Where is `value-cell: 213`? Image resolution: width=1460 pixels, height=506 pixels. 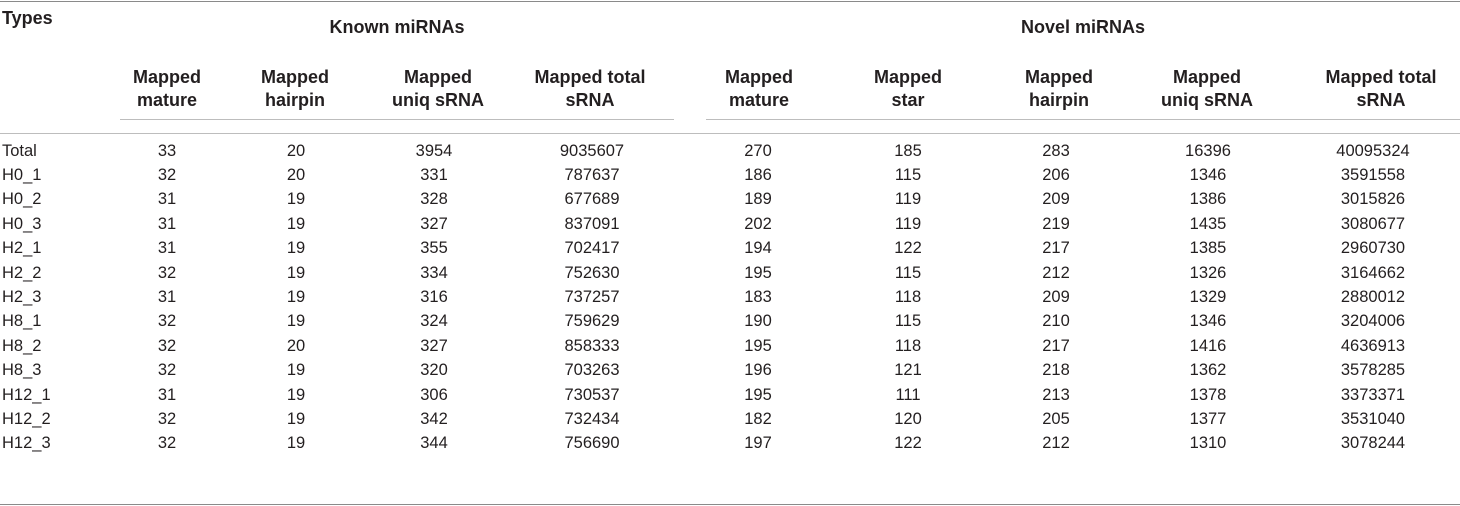 value-cell: 213 is located at coordinates (1056, 394).